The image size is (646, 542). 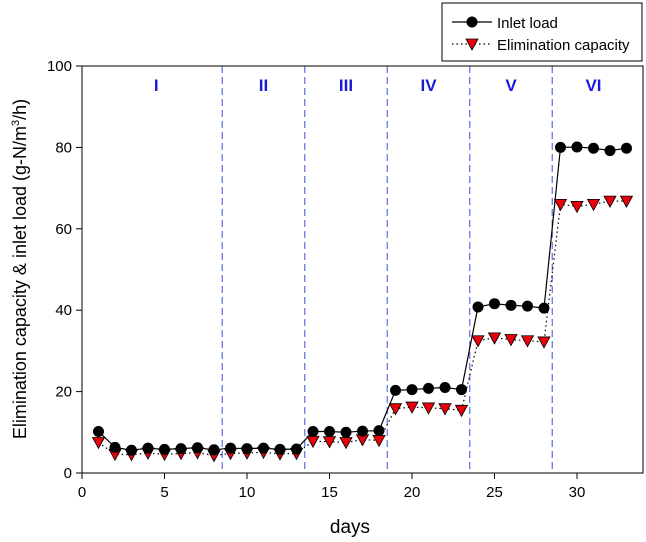 What do you see at coordinates (577, 492) in the screenshot?
I see `x-tick-label: 30` at bounding box center [577, 492].